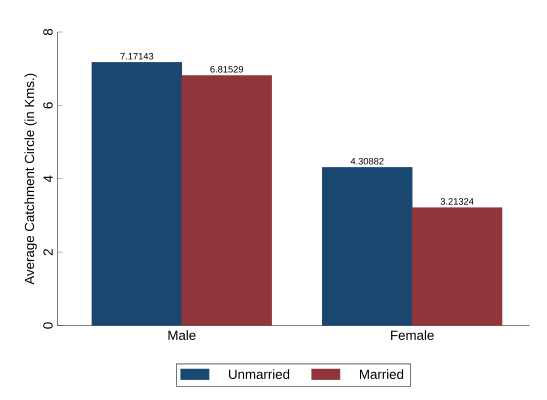  What do you see at coordinates (457, 201) in the screenshot?
I see `data-label: 3.21324` at bounding box center [457, 201].